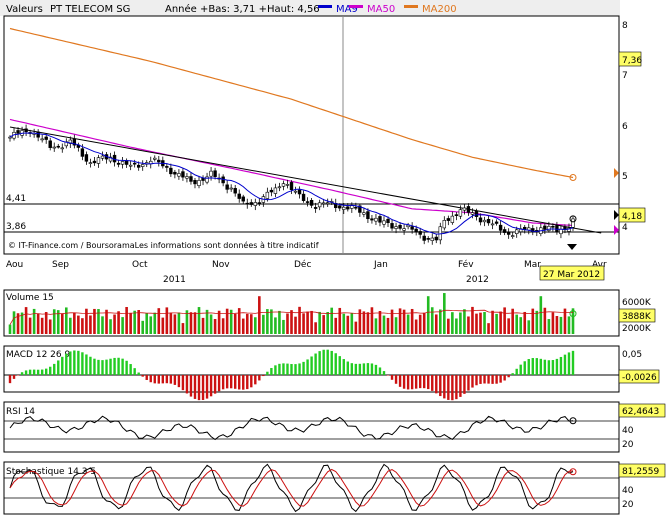 The image size is (670, 520). What do you see at coordinates (632, 355) in the screenshot?
I see `macd-tick-005: 0,05` at bounding box center [632, 355].